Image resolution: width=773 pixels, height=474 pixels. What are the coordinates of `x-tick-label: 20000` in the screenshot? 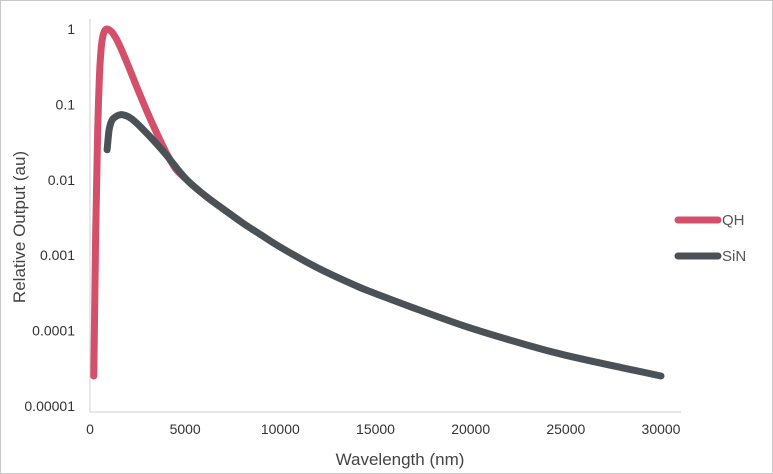 It's located at (470, 429).